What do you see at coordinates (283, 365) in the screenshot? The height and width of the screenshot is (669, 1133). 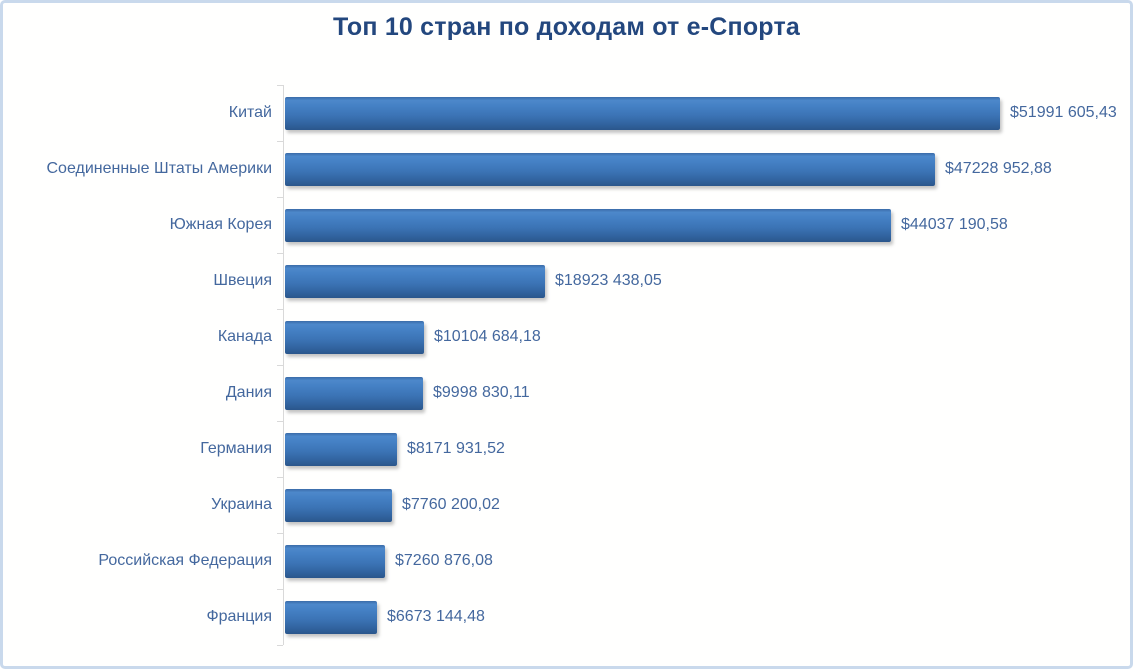 I see `category-axis-line` at bounding box center [283, 365].